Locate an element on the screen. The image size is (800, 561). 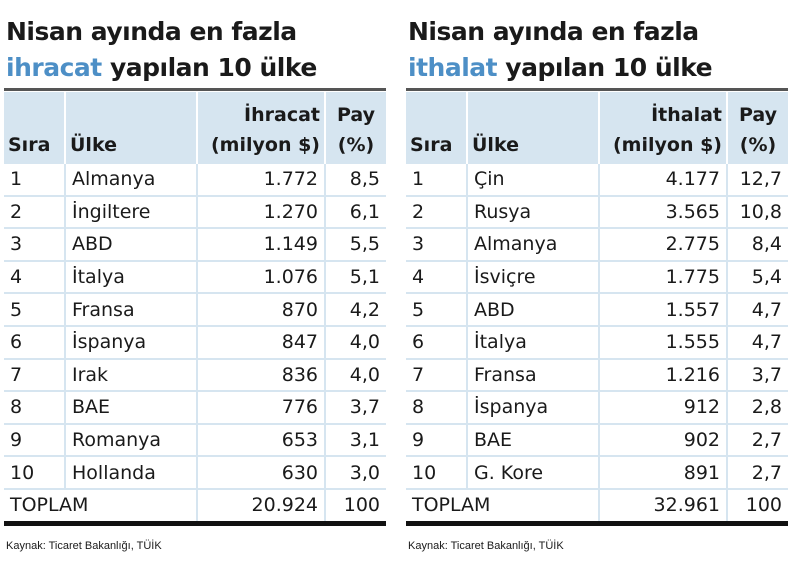
data-row: 2 İngiltere 1.270 6,1 is located at coordinates (195, 212).